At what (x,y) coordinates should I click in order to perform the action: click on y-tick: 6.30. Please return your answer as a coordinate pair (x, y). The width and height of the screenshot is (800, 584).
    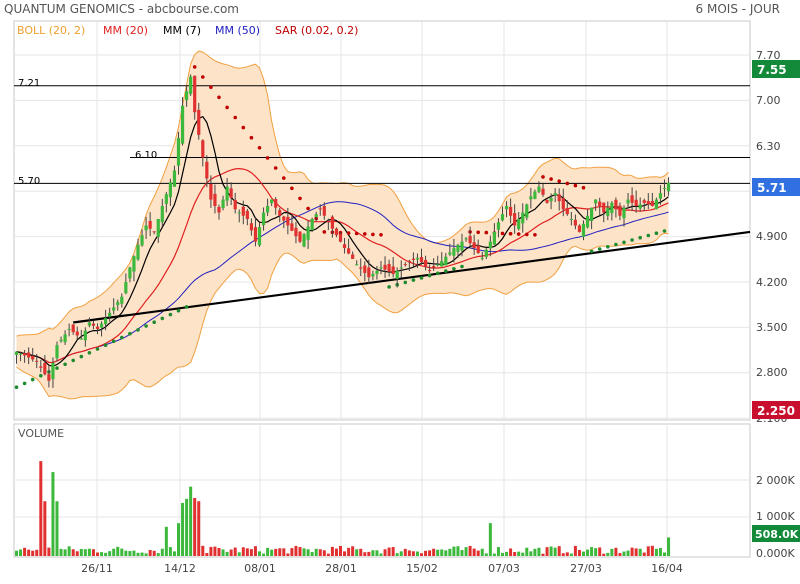
    Looking at the image, I should click on (768, 146).